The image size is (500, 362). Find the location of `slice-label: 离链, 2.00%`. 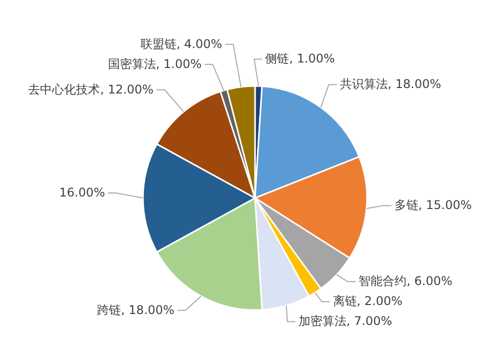

slice-label: 离链, 2.00% is located at coordinates (367, 301).